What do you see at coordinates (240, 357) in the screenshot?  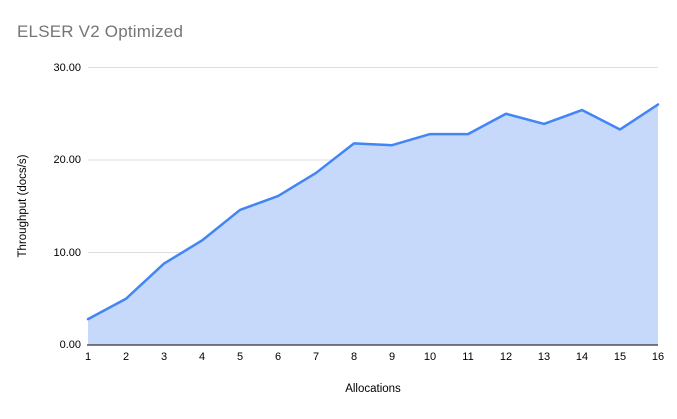 I see `x-tick-label: 5` at bounding box center [240, 357].